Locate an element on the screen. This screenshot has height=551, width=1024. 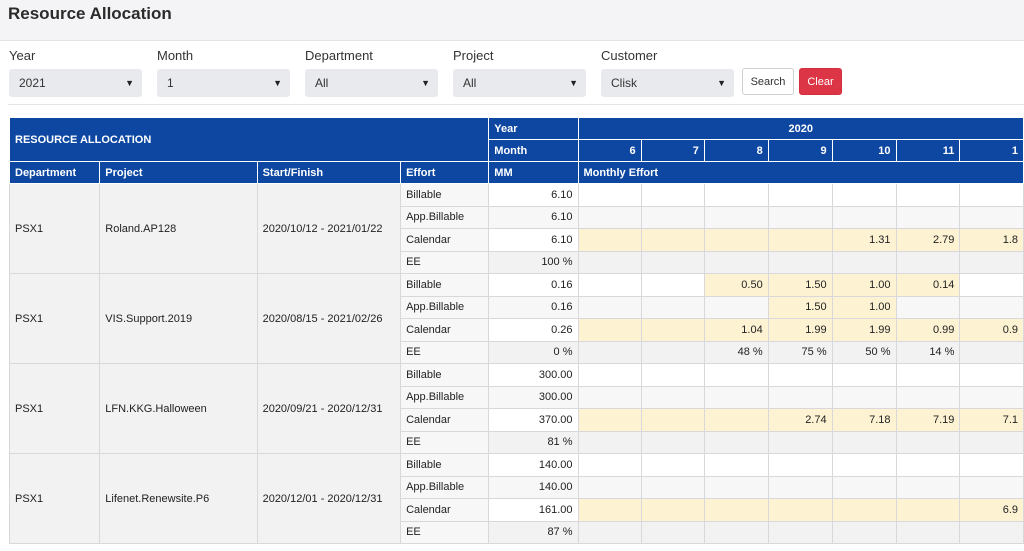
customer-select: Clisk ▼ is located at coordinates (667, 83).